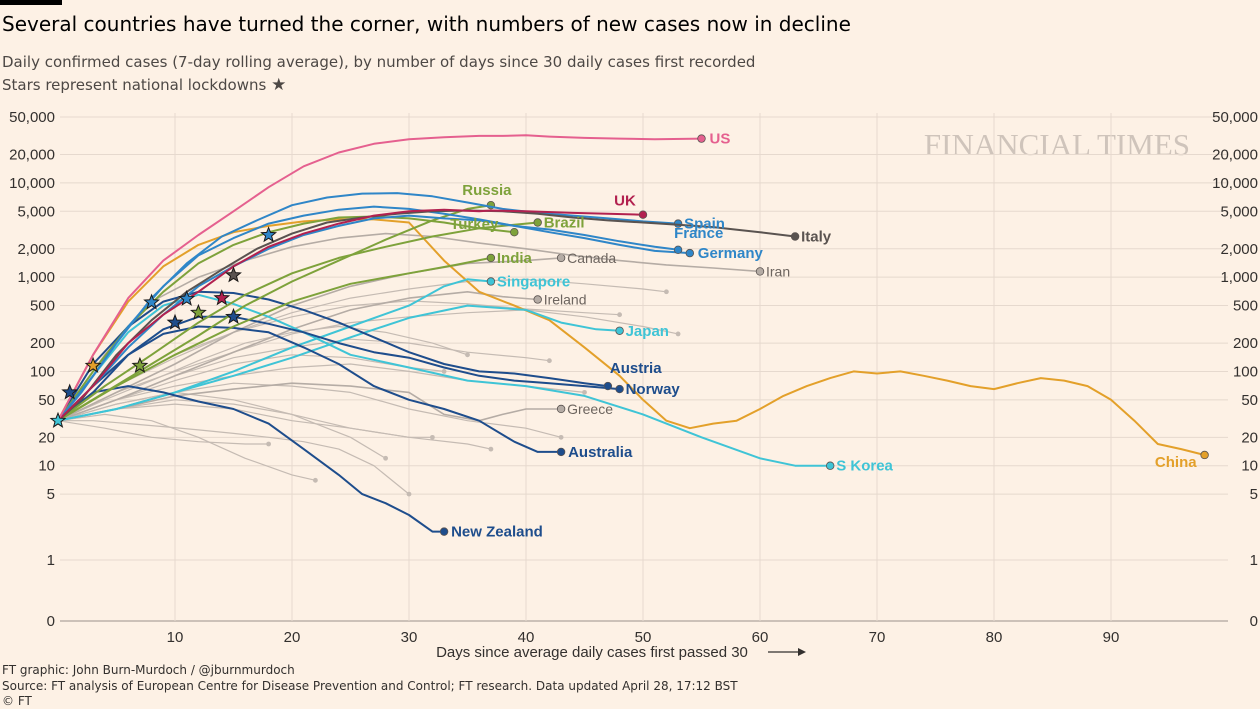  Describe the element at coordinates (537, 299) in the screenshot. I see `series-endpoint-ireland` at that location.